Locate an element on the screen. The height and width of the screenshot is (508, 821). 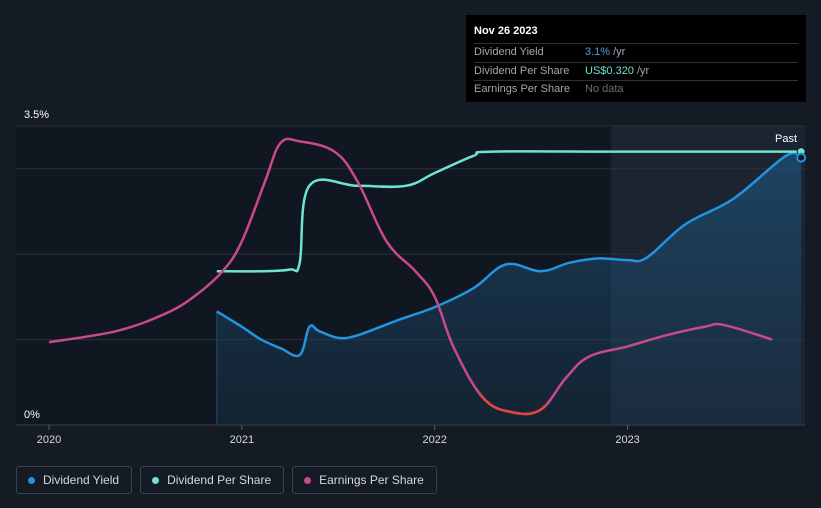
legend-item-dividend-per-share: Dividend Per Share is located at coordinates (212, 480).